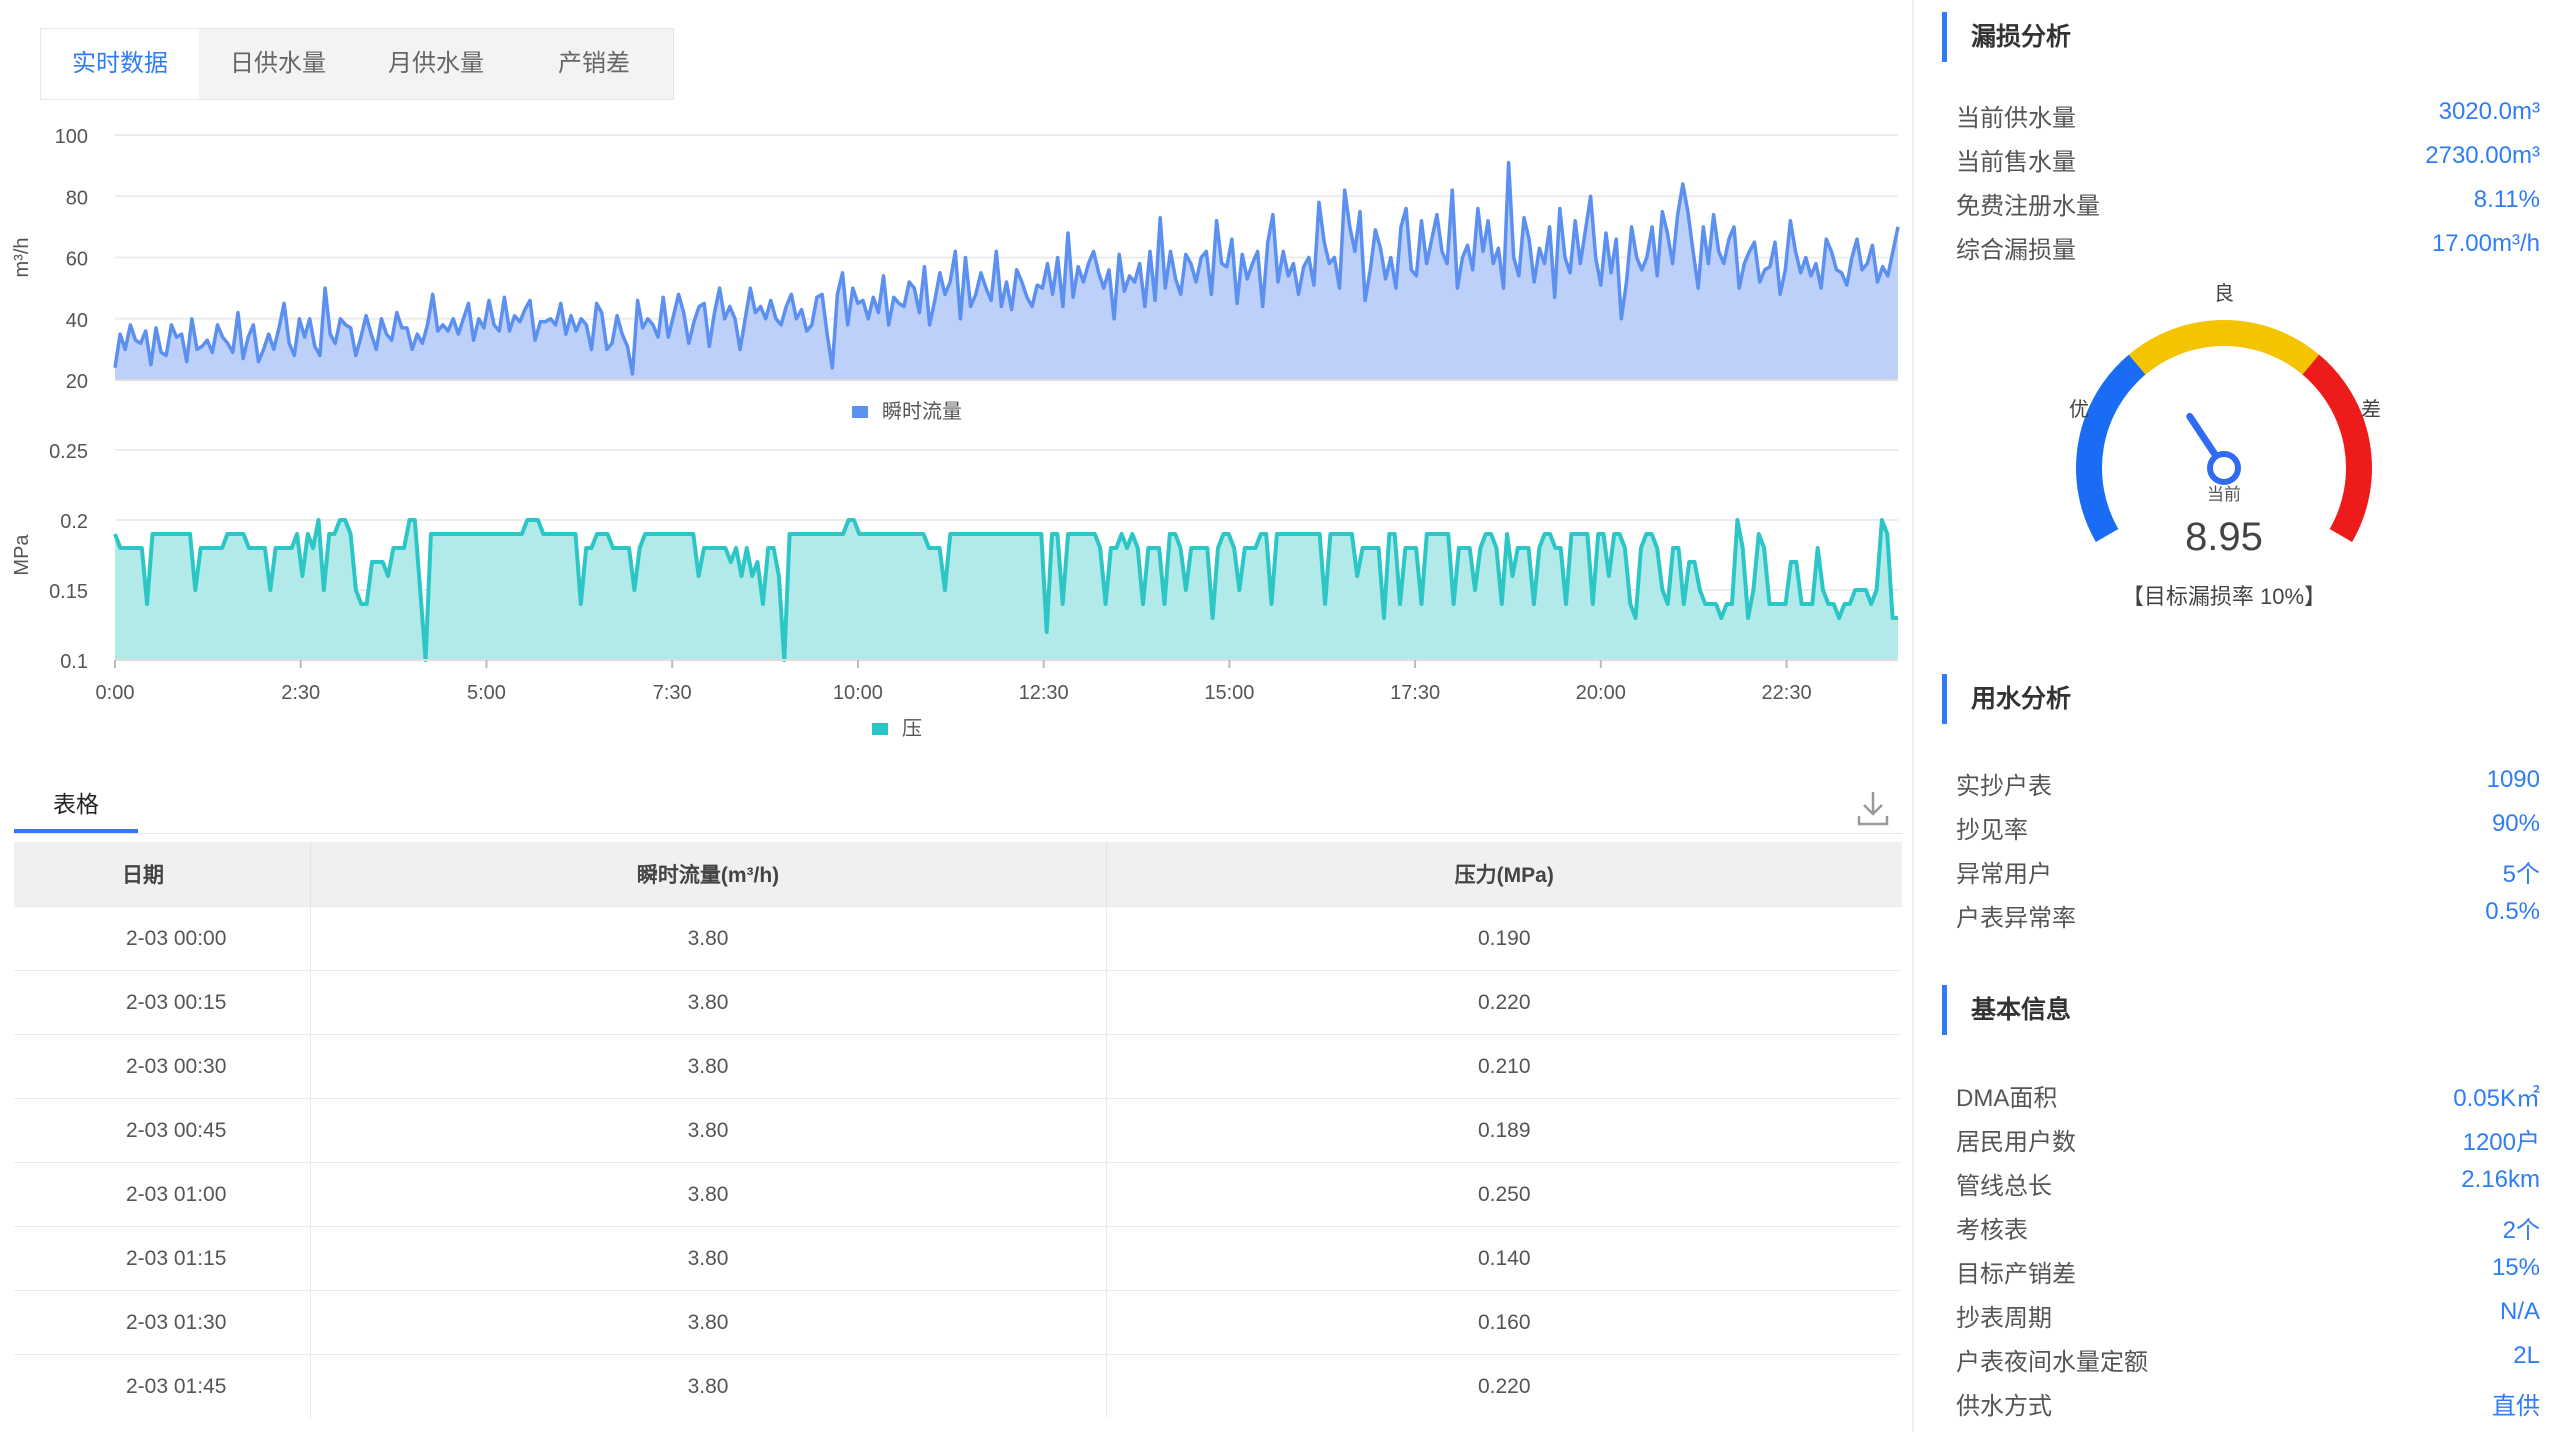 The width and height of the screenshot is (2560, 1432). Describe the element at coordinates (2016, 250) in the screenshot. I see `kv-label: 综合漏损量` at that location.